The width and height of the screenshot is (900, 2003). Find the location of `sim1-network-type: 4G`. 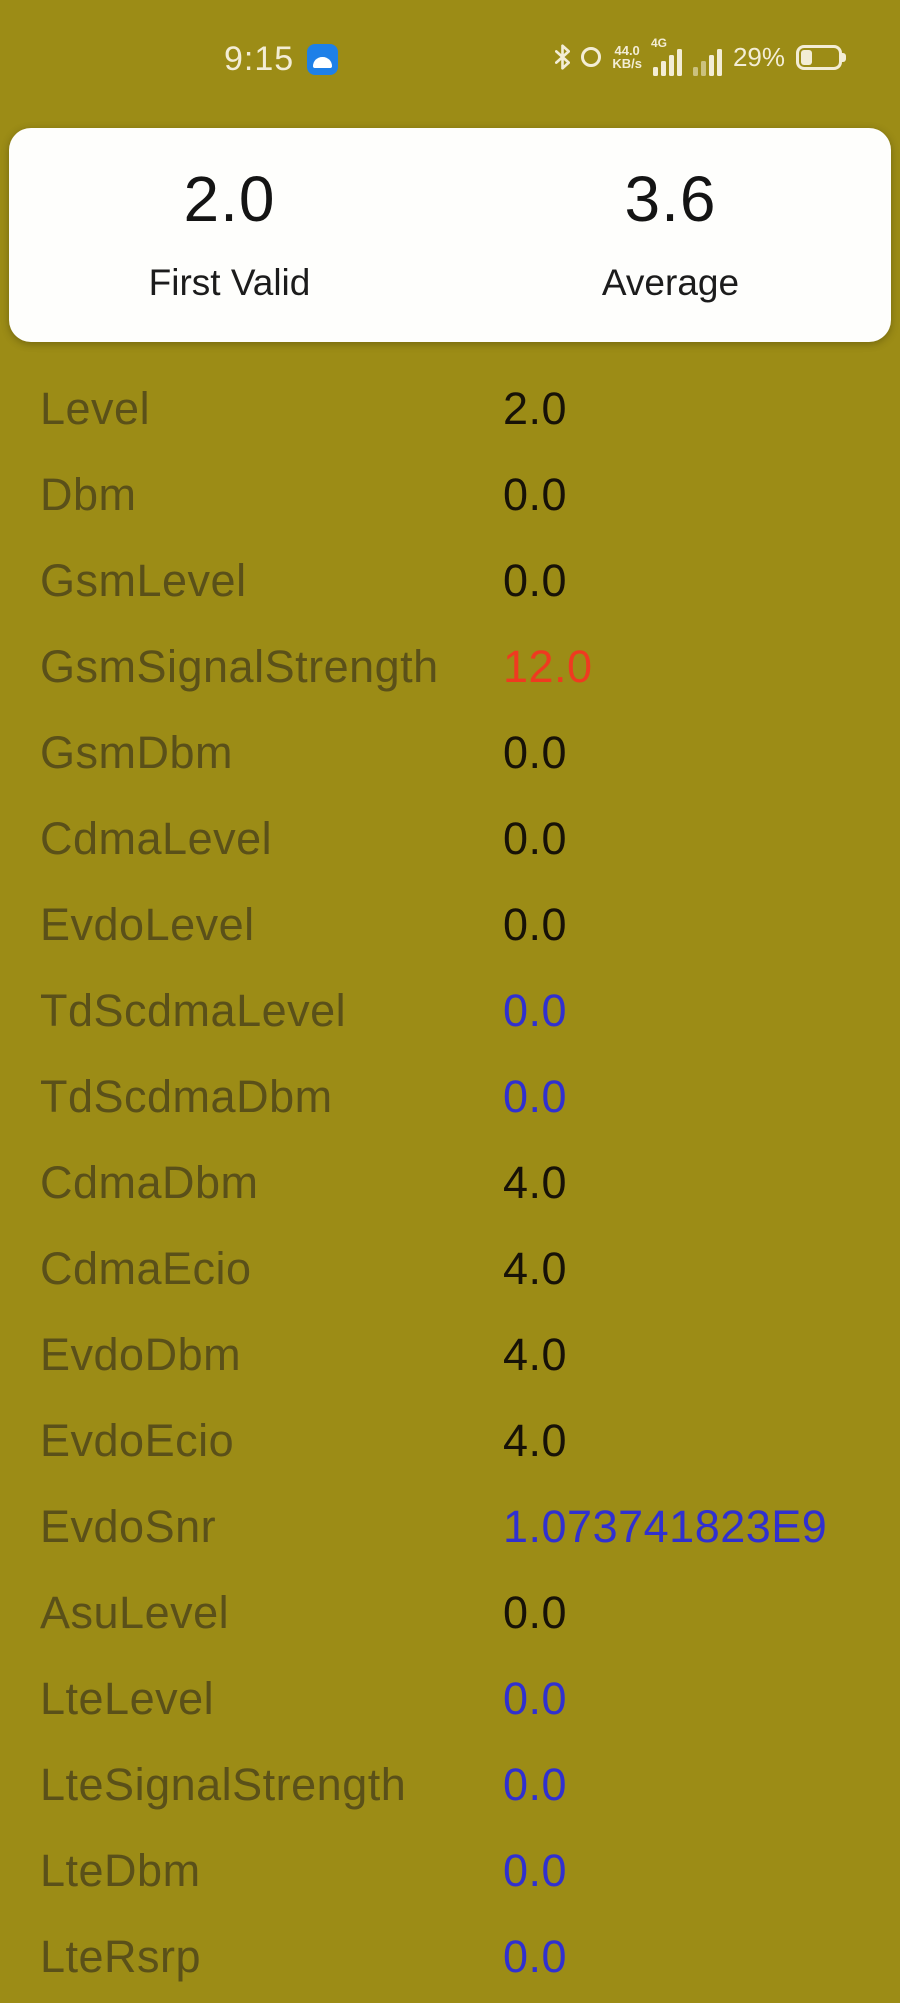

sim1-network-type: 4G is located at coordinates (658, 42).